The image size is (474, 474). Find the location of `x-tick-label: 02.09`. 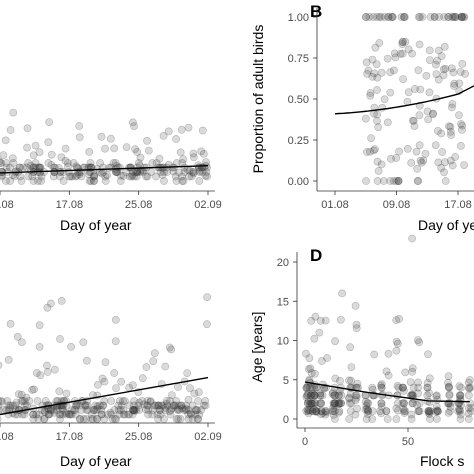

x-tick-label: 02.09 is located at coordinates (208, 437).